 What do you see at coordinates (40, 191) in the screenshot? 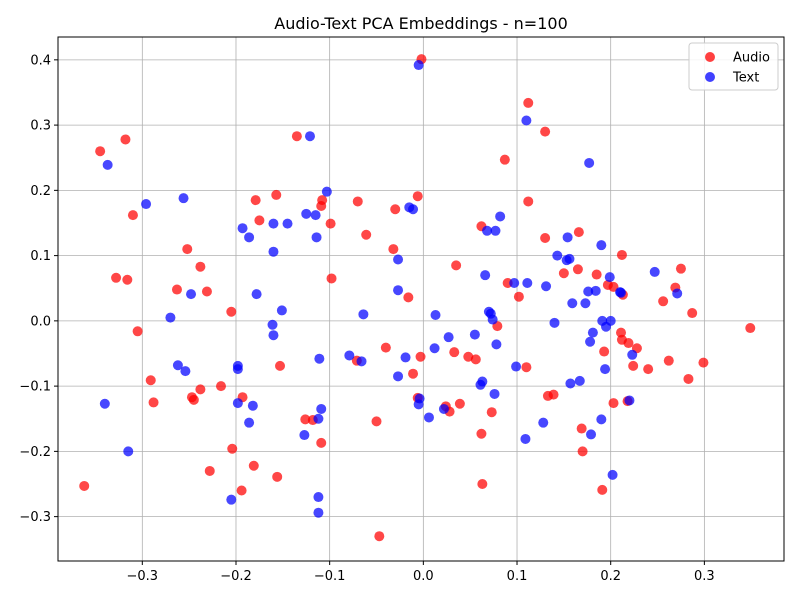
I see `y-tick-label: 0.2` at bounding box center [40, 191].